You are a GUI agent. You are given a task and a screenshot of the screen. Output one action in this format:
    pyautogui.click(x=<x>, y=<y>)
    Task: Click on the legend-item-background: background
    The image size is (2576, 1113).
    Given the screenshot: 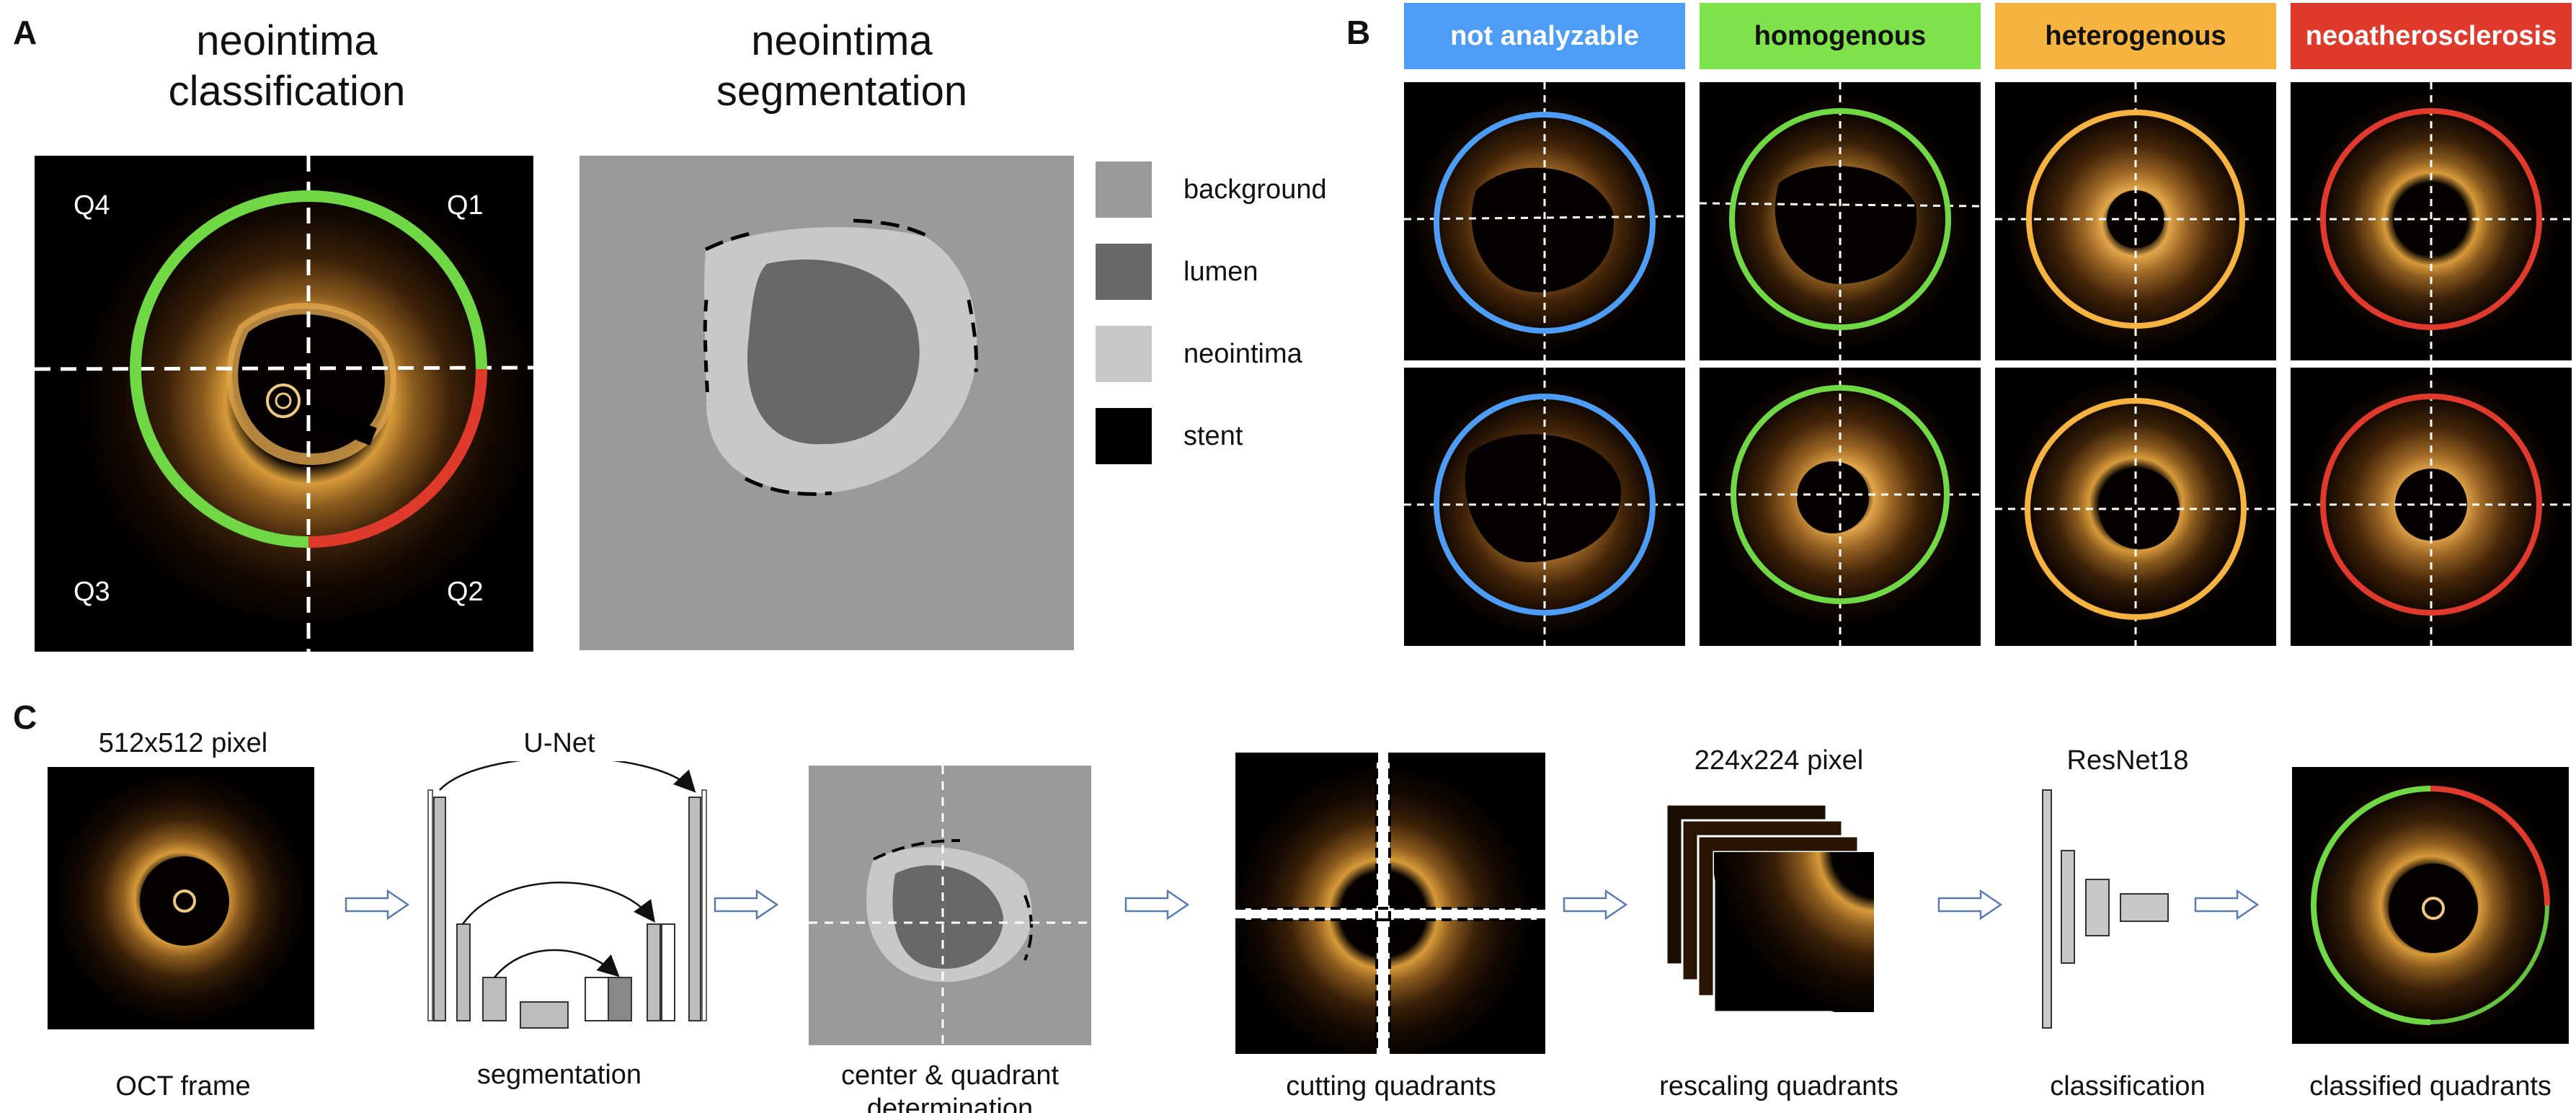 What is the action you would take?
    pyautogui.click(x=1211, y=189)
    